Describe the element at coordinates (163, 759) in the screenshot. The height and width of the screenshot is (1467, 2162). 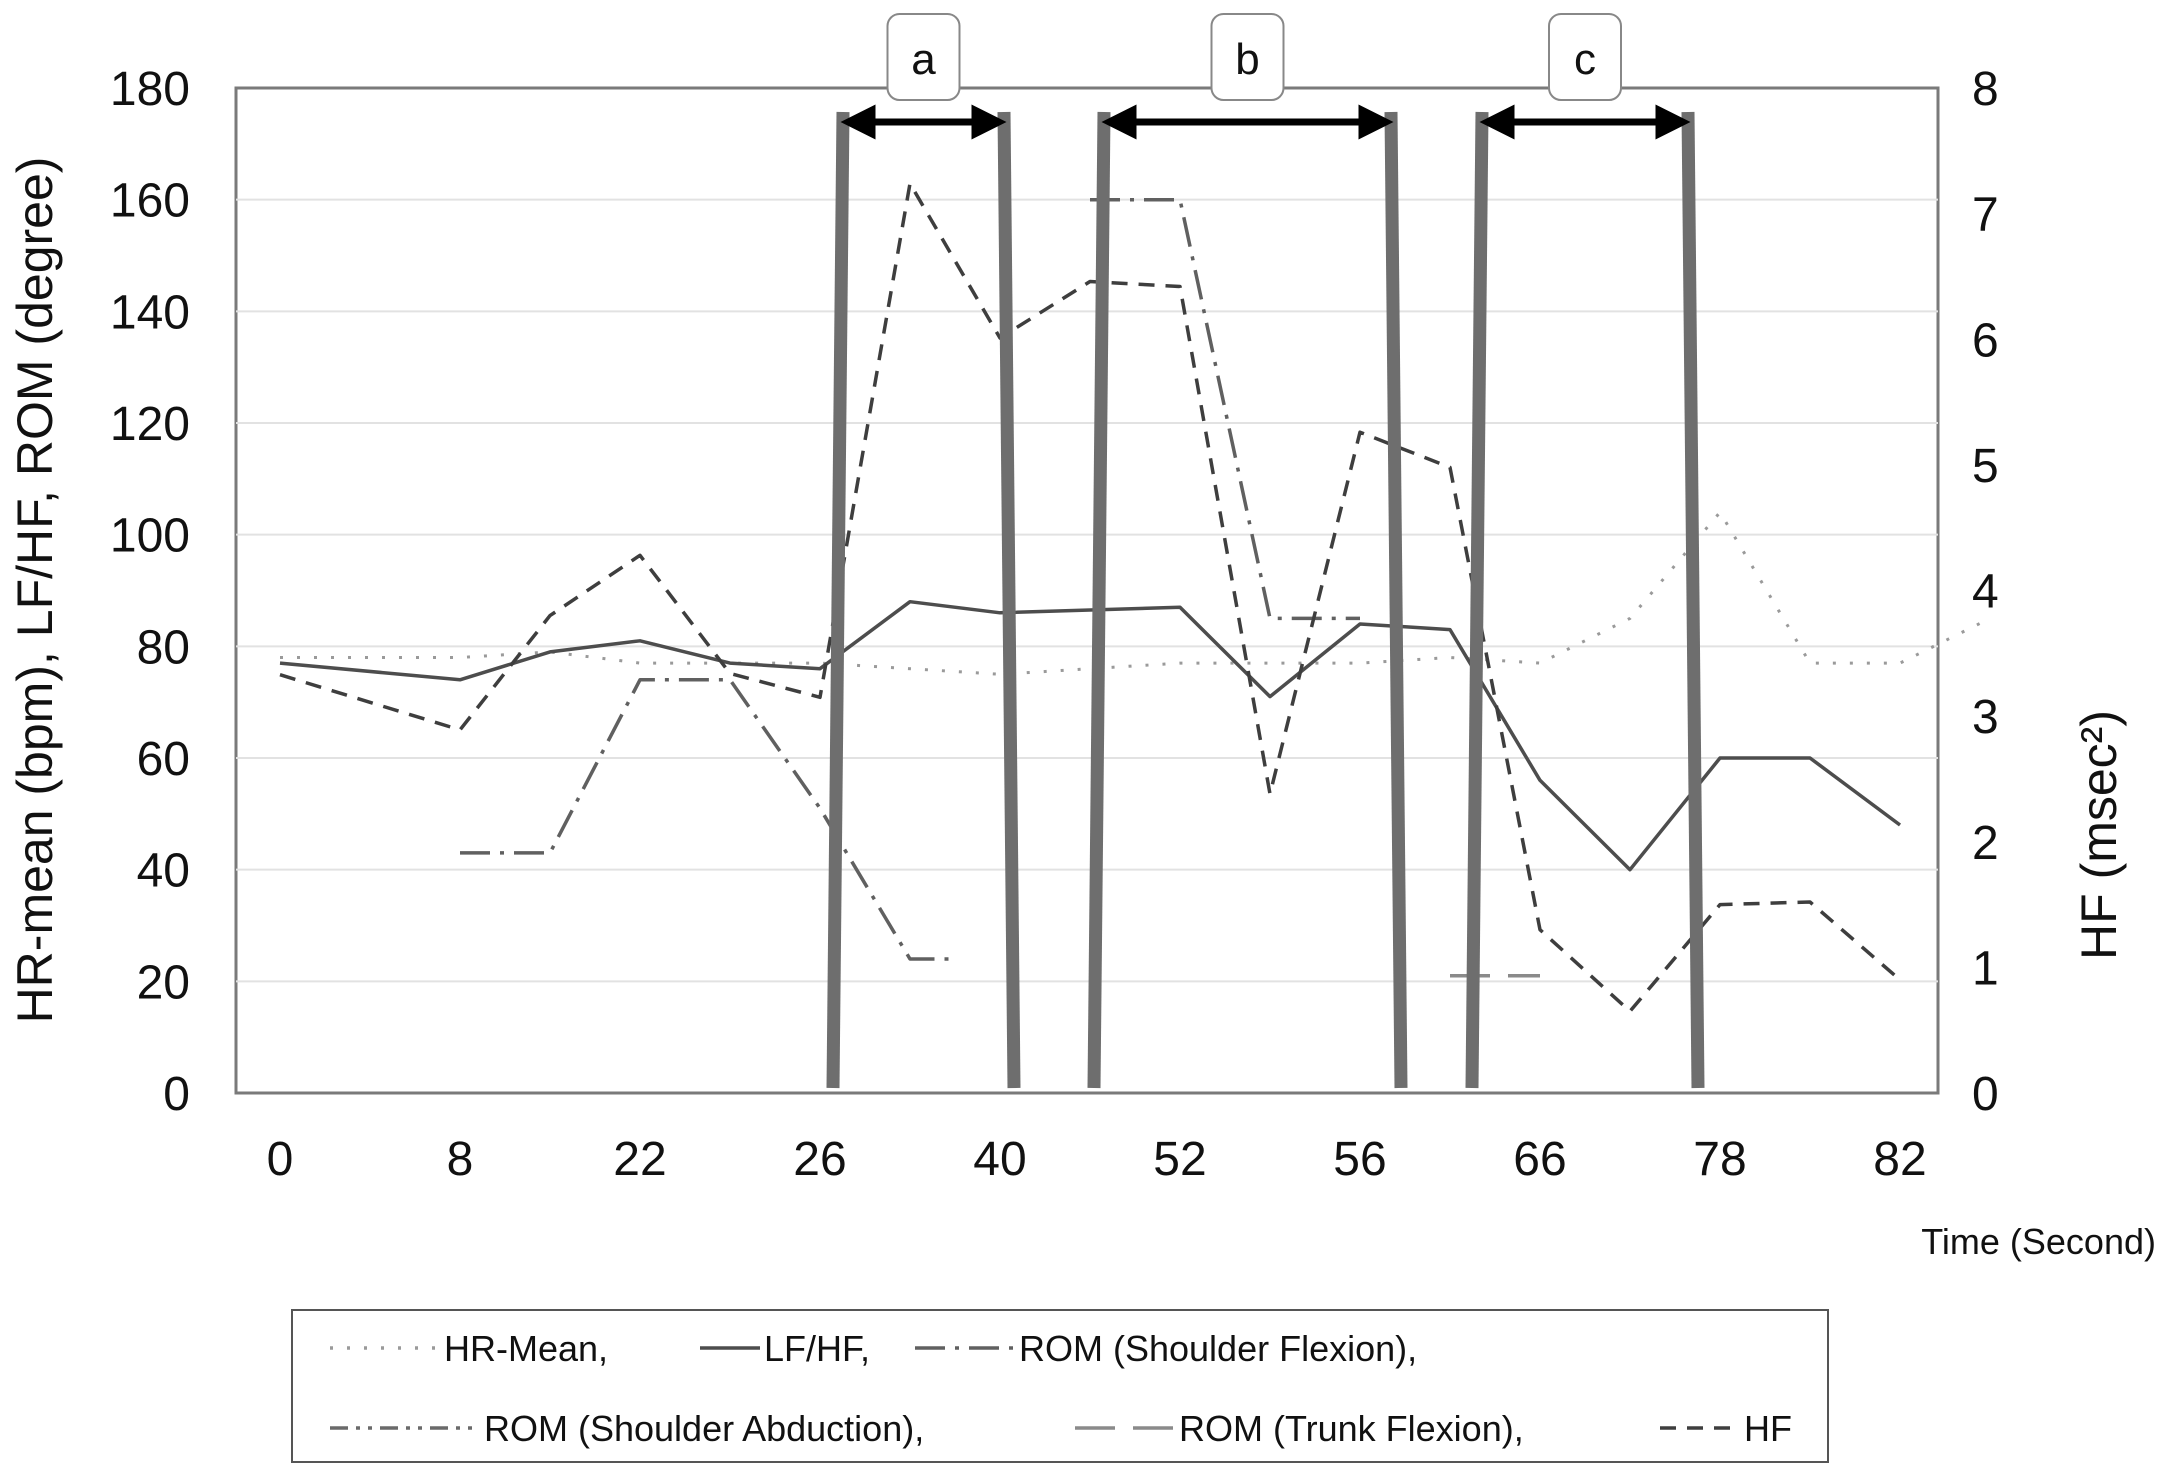
I see `y-left-tick-label: 60` at that location.